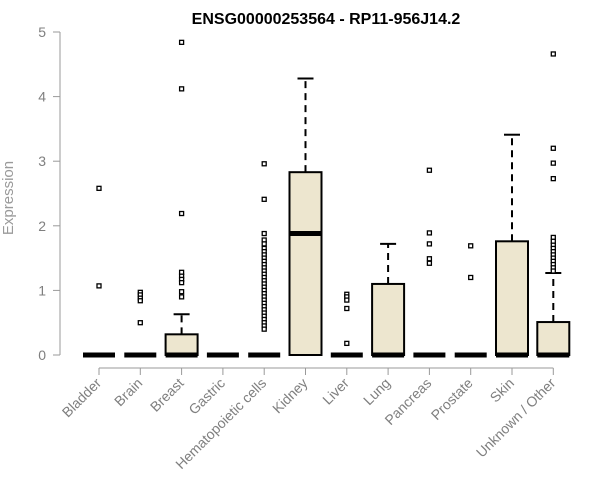 The height and width of the screenshot is (500, 600). I want to click on box-liver, so click(346, 324).